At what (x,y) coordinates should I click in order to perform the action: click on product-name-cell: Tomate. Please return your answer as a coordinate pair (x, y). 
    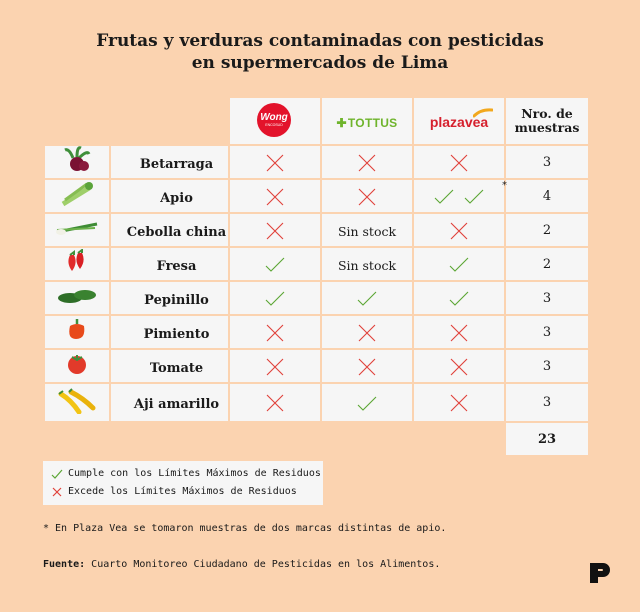
    Looking at the image, I should click on (169, 366).